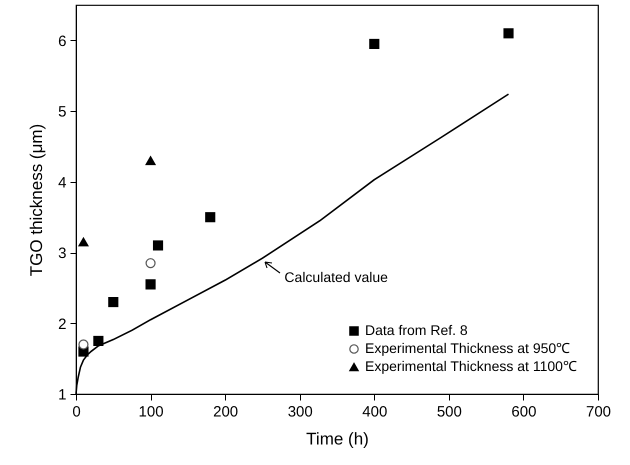 This screenshot has height=465, width=630. Describe the element at coordinates (151, 412) in the screenshot. I see `x-tick-label: 100` at that location.